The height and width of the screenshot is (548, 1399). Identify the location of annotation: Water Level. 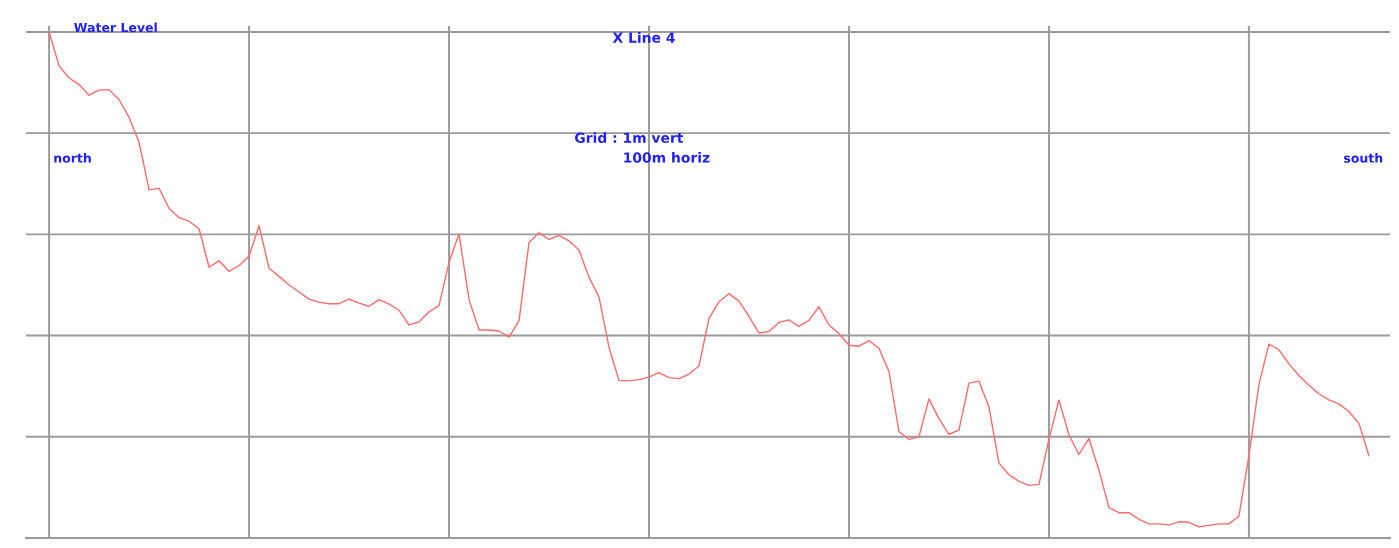
(115, 27).